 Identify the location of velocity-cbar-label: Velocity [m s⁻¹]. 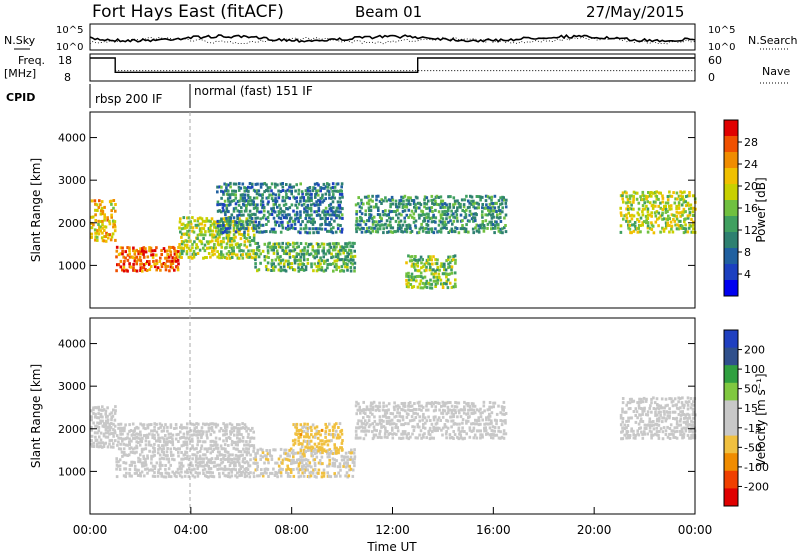
(761, 419).